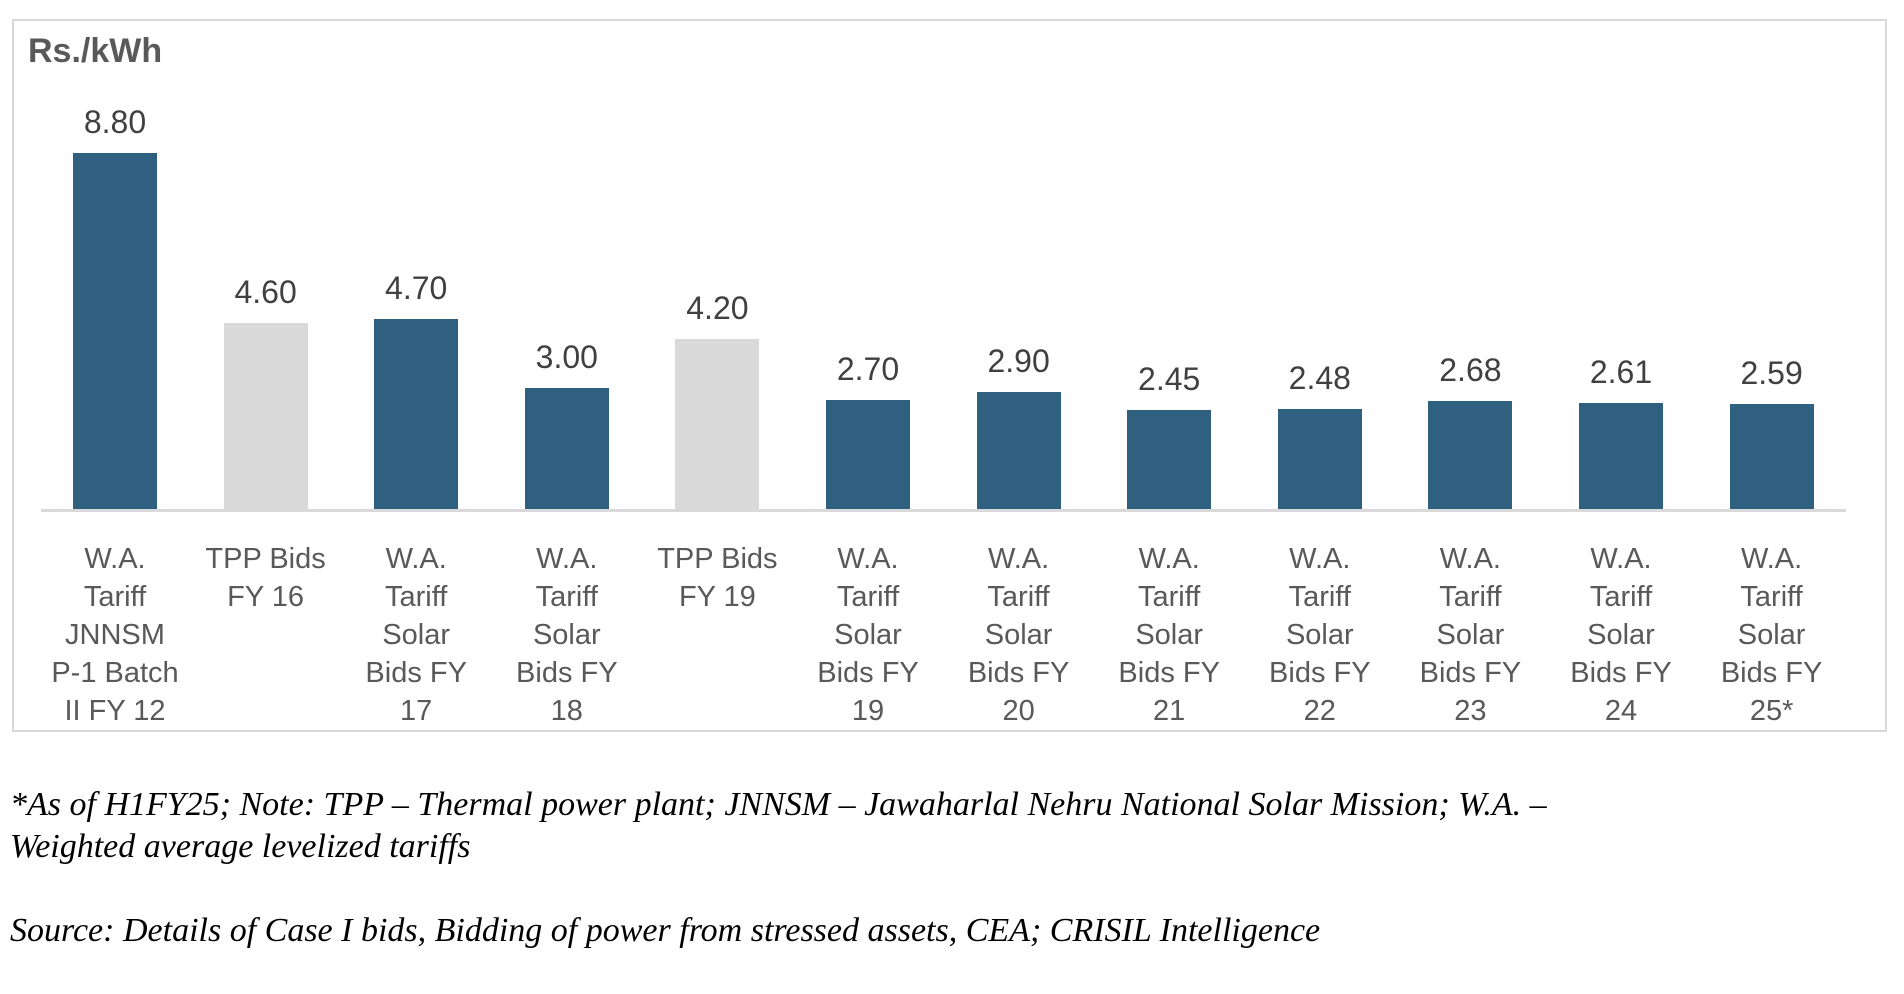  What do you see at coordinates (416, 635) in the screenshot?
I see `category-label: W.A. Tariff Solar Bids FY 17` at bounding box center [416, 635].